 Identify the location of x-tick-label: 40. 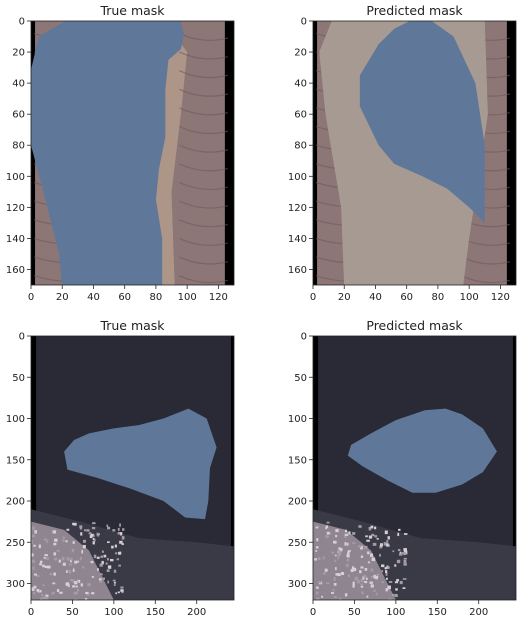
(375, 297).